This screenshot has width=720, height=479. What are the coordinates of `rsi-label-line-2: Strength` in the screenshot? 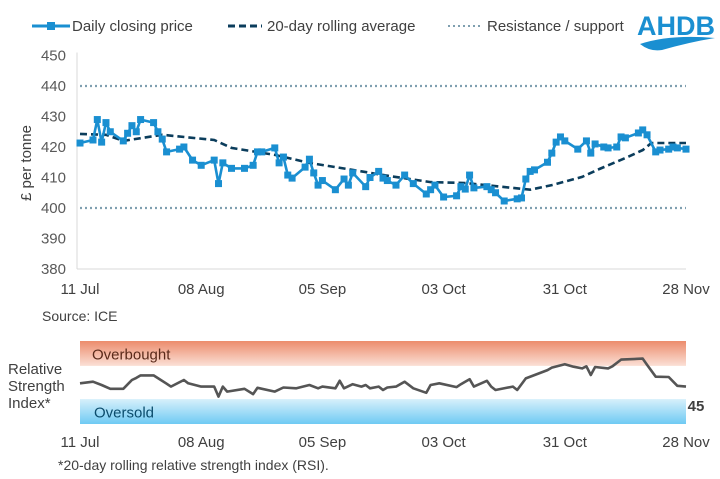 It's located at (36, 386).